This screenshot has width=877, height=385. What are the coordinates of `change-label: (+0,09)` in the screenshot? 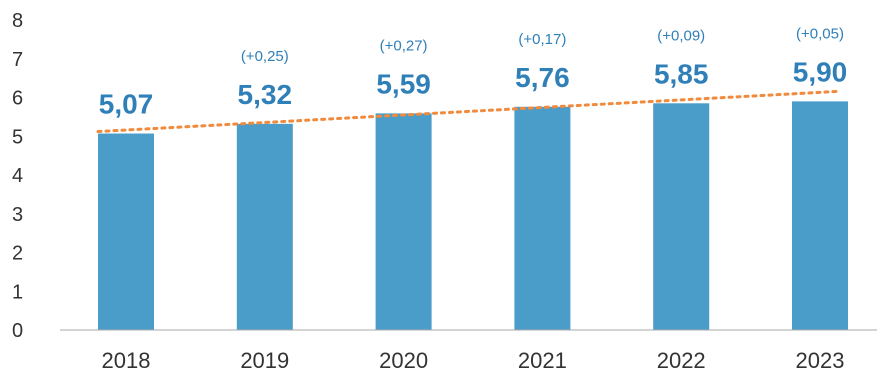 It's located at (681, 35).